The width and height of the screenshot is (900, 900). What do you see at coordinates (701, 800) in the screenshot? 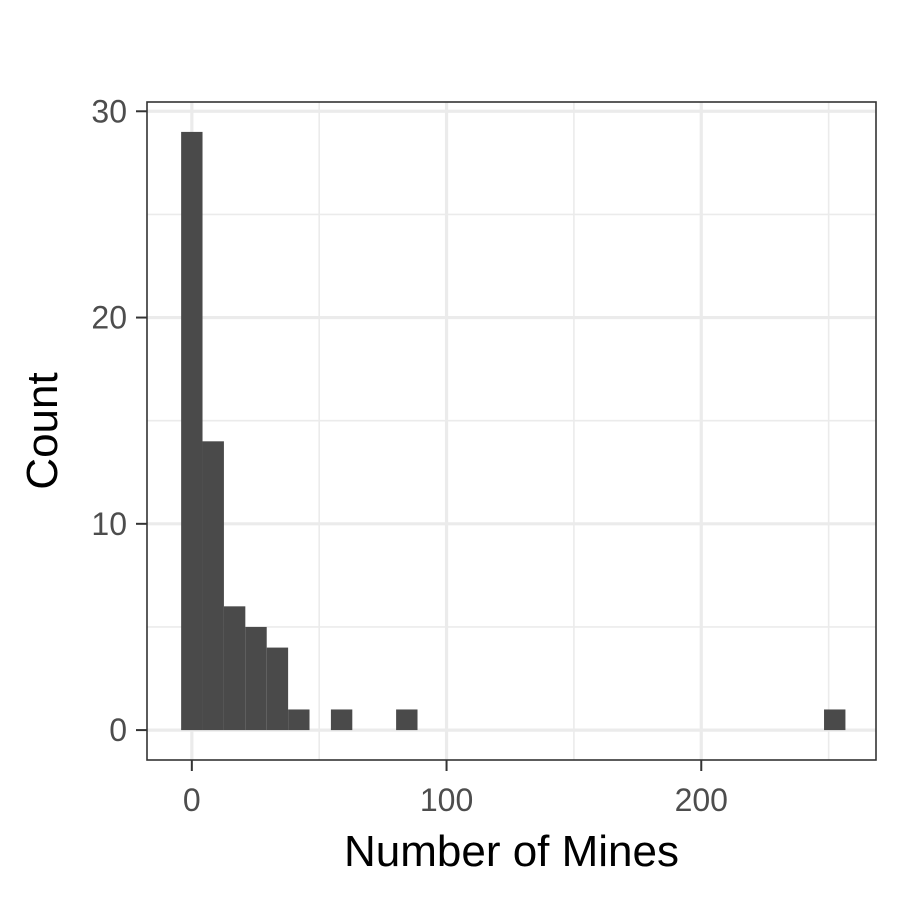
I see `x-tick-label: 200` at bounding box center [701, 800].